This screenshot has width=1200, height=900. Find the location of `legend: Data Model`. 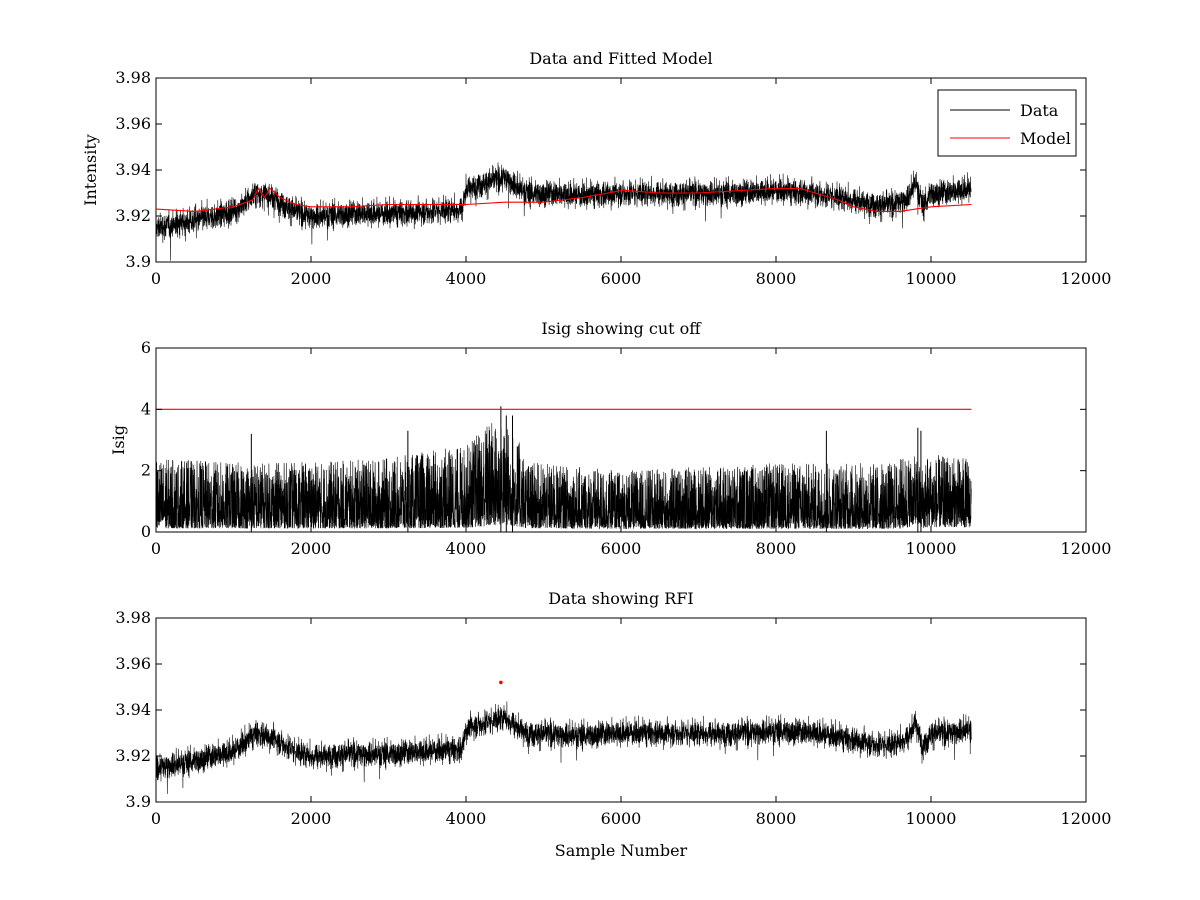

legend: Data Model is located at coordinates (1007, 123).